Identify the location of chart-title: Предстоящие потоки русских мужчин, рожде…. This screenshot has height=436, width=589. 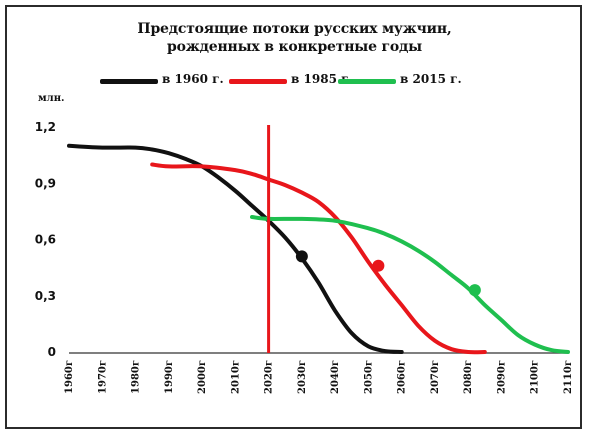
(294, 38).